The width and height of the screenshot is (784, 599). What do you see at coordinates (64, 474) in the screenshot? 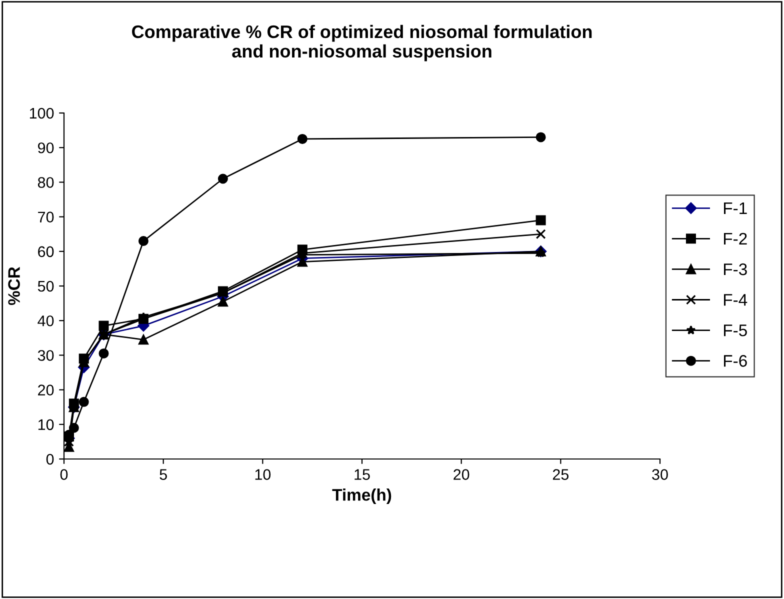
I see `x-tick-label: 0` at bounding box center [64, 474].